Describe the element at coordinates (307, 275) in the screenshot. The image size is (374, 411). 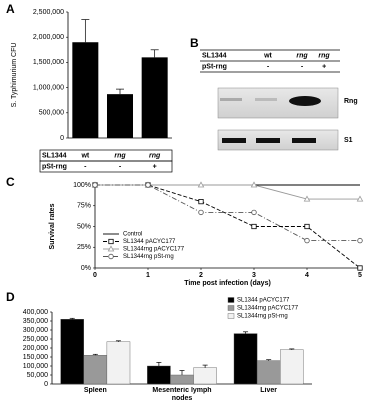
I see `x-tick-label: 4` at that location.